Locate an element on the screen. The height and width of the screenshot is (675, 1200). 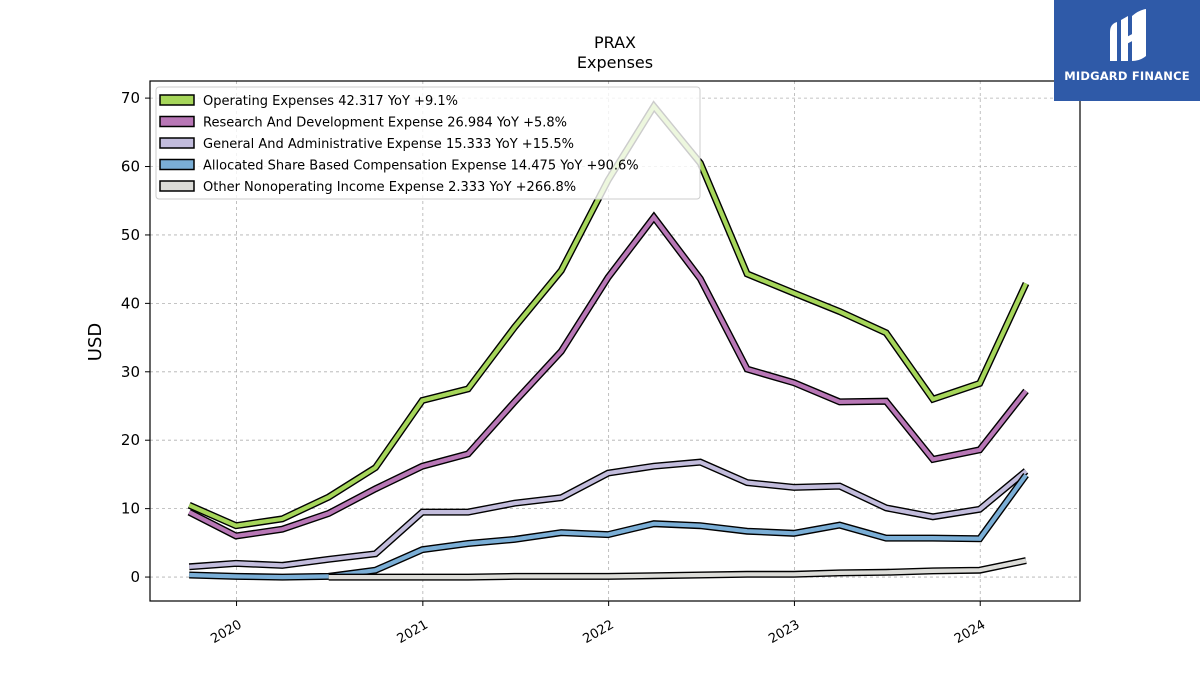
x-tick-label: 2023 is located at coordinates (784, 632).